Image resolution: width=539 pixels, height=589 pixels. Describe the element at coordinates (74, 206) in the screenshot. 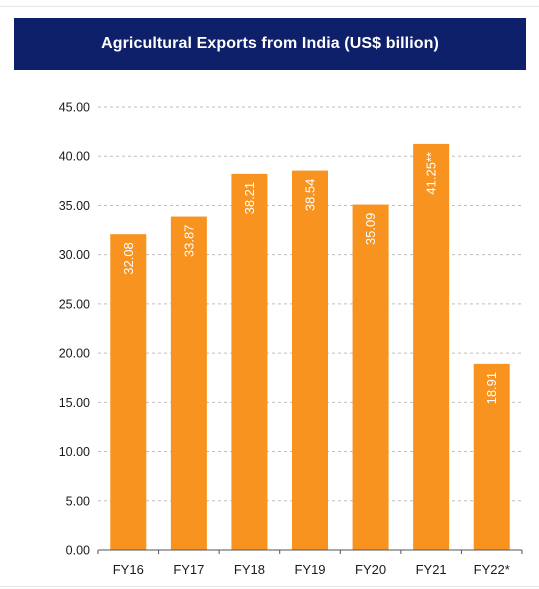

I see `y-tick-label: 35.00` at that location.